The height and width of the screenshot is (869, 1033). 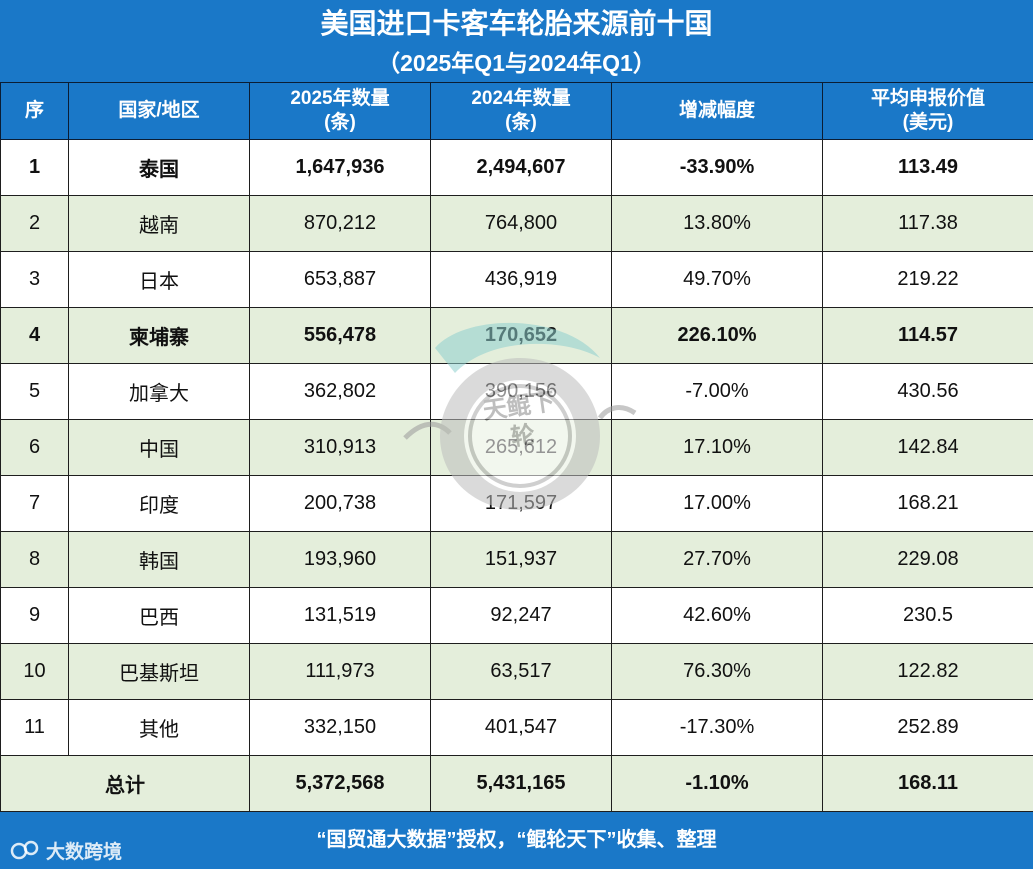 I want to click on cell-rank: 8, so click(x=34, y=559).